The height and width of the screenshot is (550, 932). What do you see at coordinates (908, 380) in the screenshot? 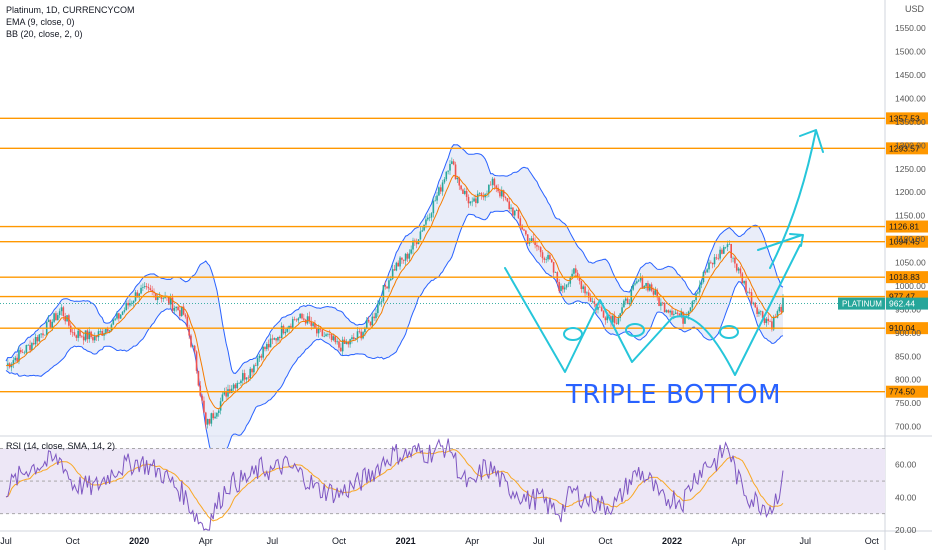
I see `price-tick-label: 800.00` at bounding box center [908, 380].